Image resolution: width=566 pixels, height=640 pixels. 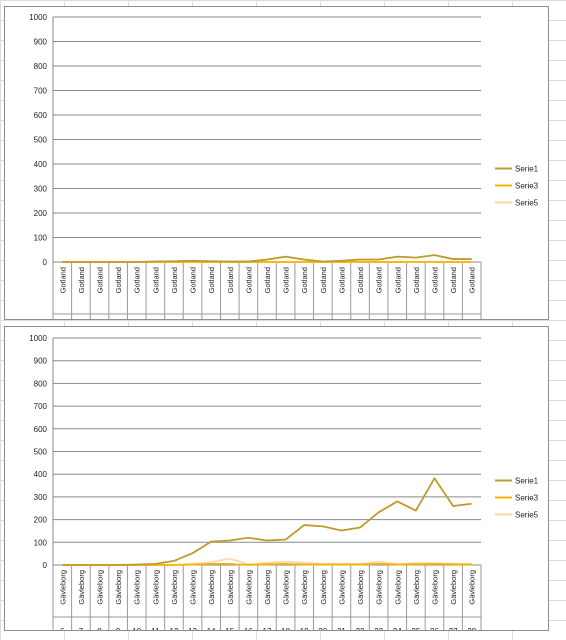 What do you see at coordinates (118, 628) in the screenshot?
I see `x-week-label: 9` at bounding box center [118, 628].